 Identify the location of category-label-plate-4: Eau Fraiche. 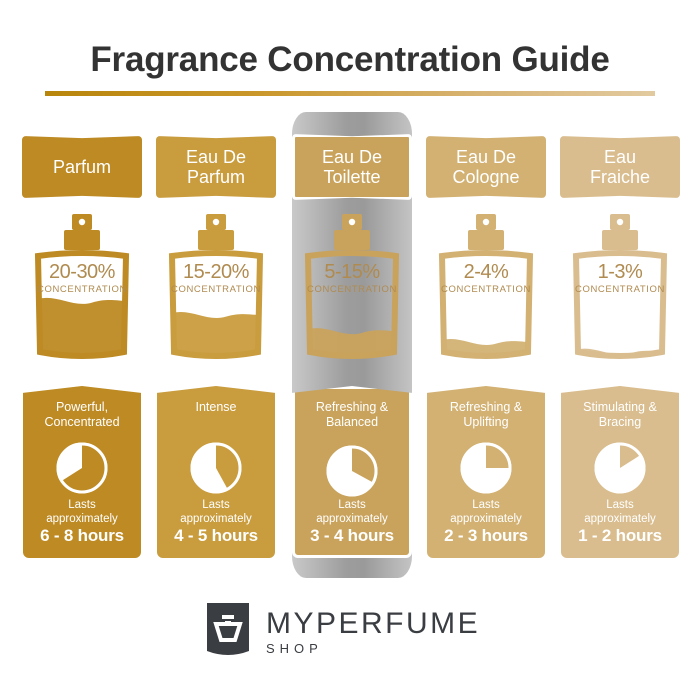
(620, 167).